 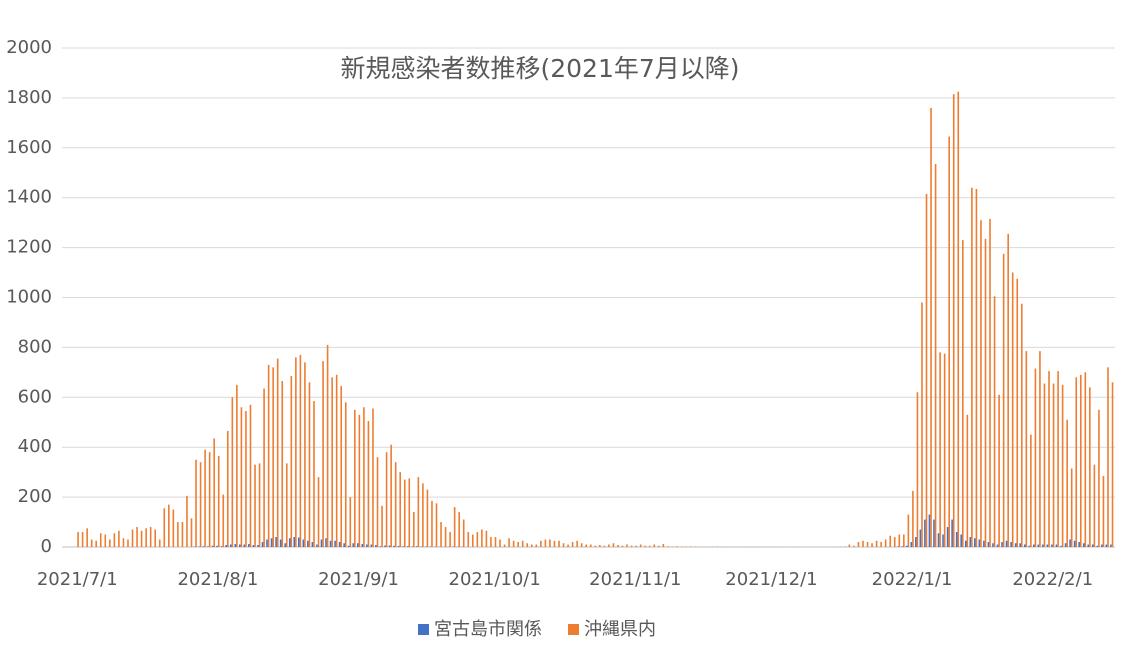 What do you see at coordinates (358, 579) in the screenshot?
I see `x-tick-label: 2021/9/1` at bounding box center [358, 579].